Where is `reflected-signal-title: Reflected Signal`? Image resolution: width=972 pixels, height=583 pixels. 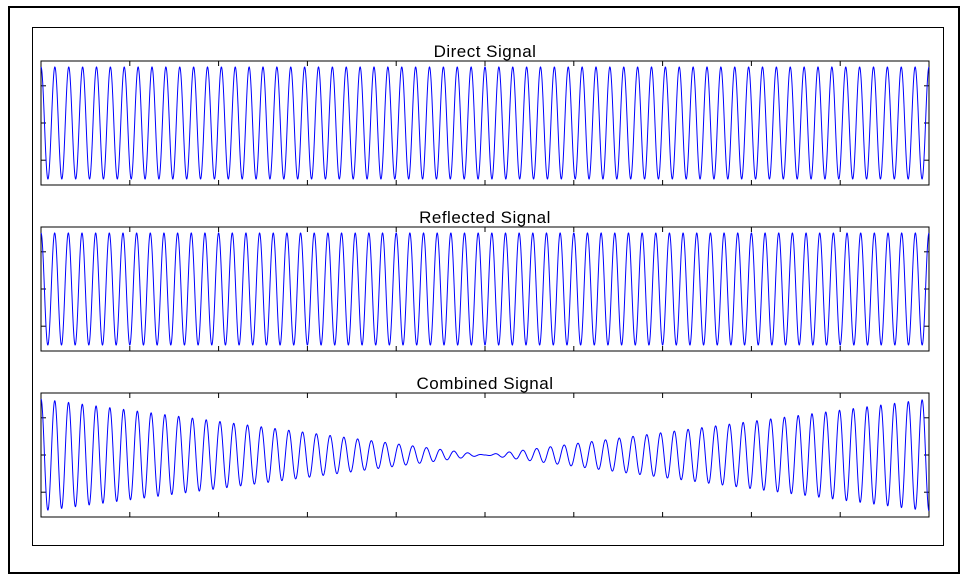
reflected-signal-title: Reflected Signal is located at coordinates (485, 217).